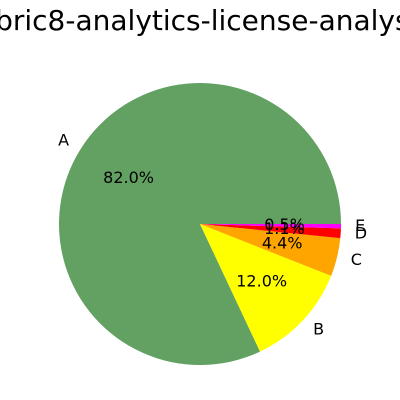  Describe the element at coordinates (63, 139) in the screenshot. I see `category-label-a: A` at that location.